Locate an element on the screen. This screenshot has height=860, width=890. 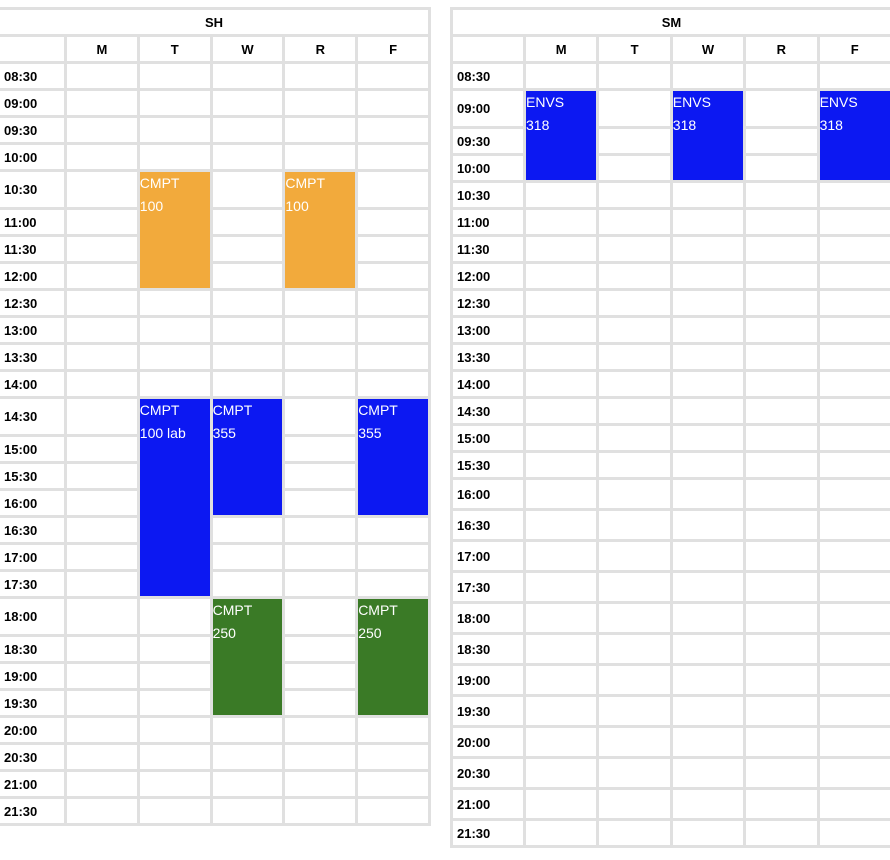
course-block: CMPT 250 is located at coordinates (247, 657).